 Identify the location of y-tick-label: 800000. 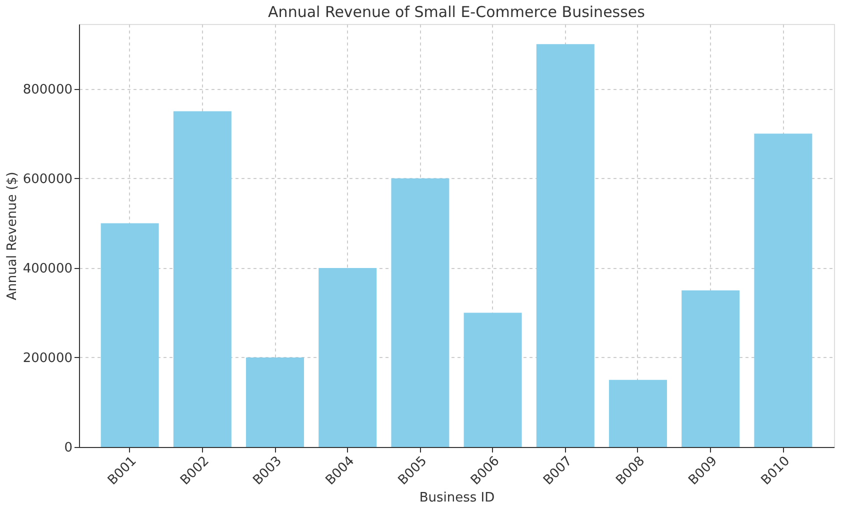
(47, 90).